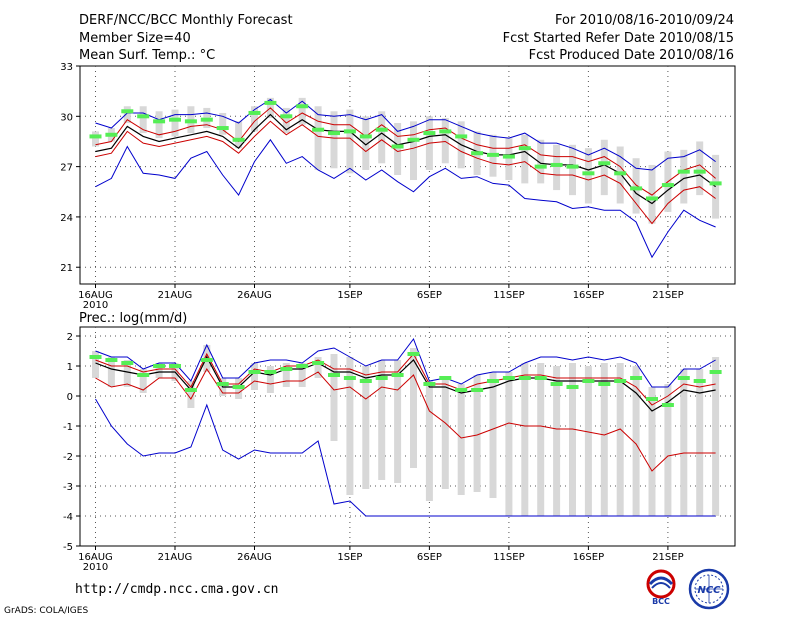 The height and width of the screenshot is (618, 800). What do you see at coordinates (405, 134) in the screenshot?
I see `envelope-line-upper` at bounding box center [405, 134].